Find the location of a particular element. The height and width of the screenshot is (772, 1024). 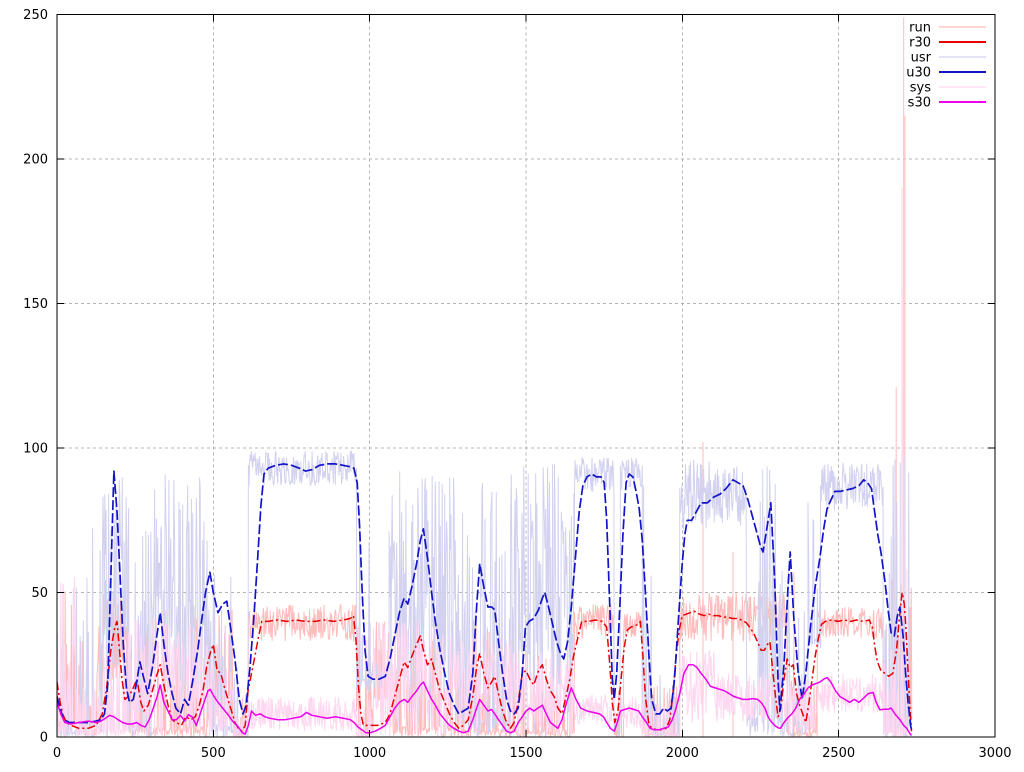

series-s30 is located at coordinates (485, 700).